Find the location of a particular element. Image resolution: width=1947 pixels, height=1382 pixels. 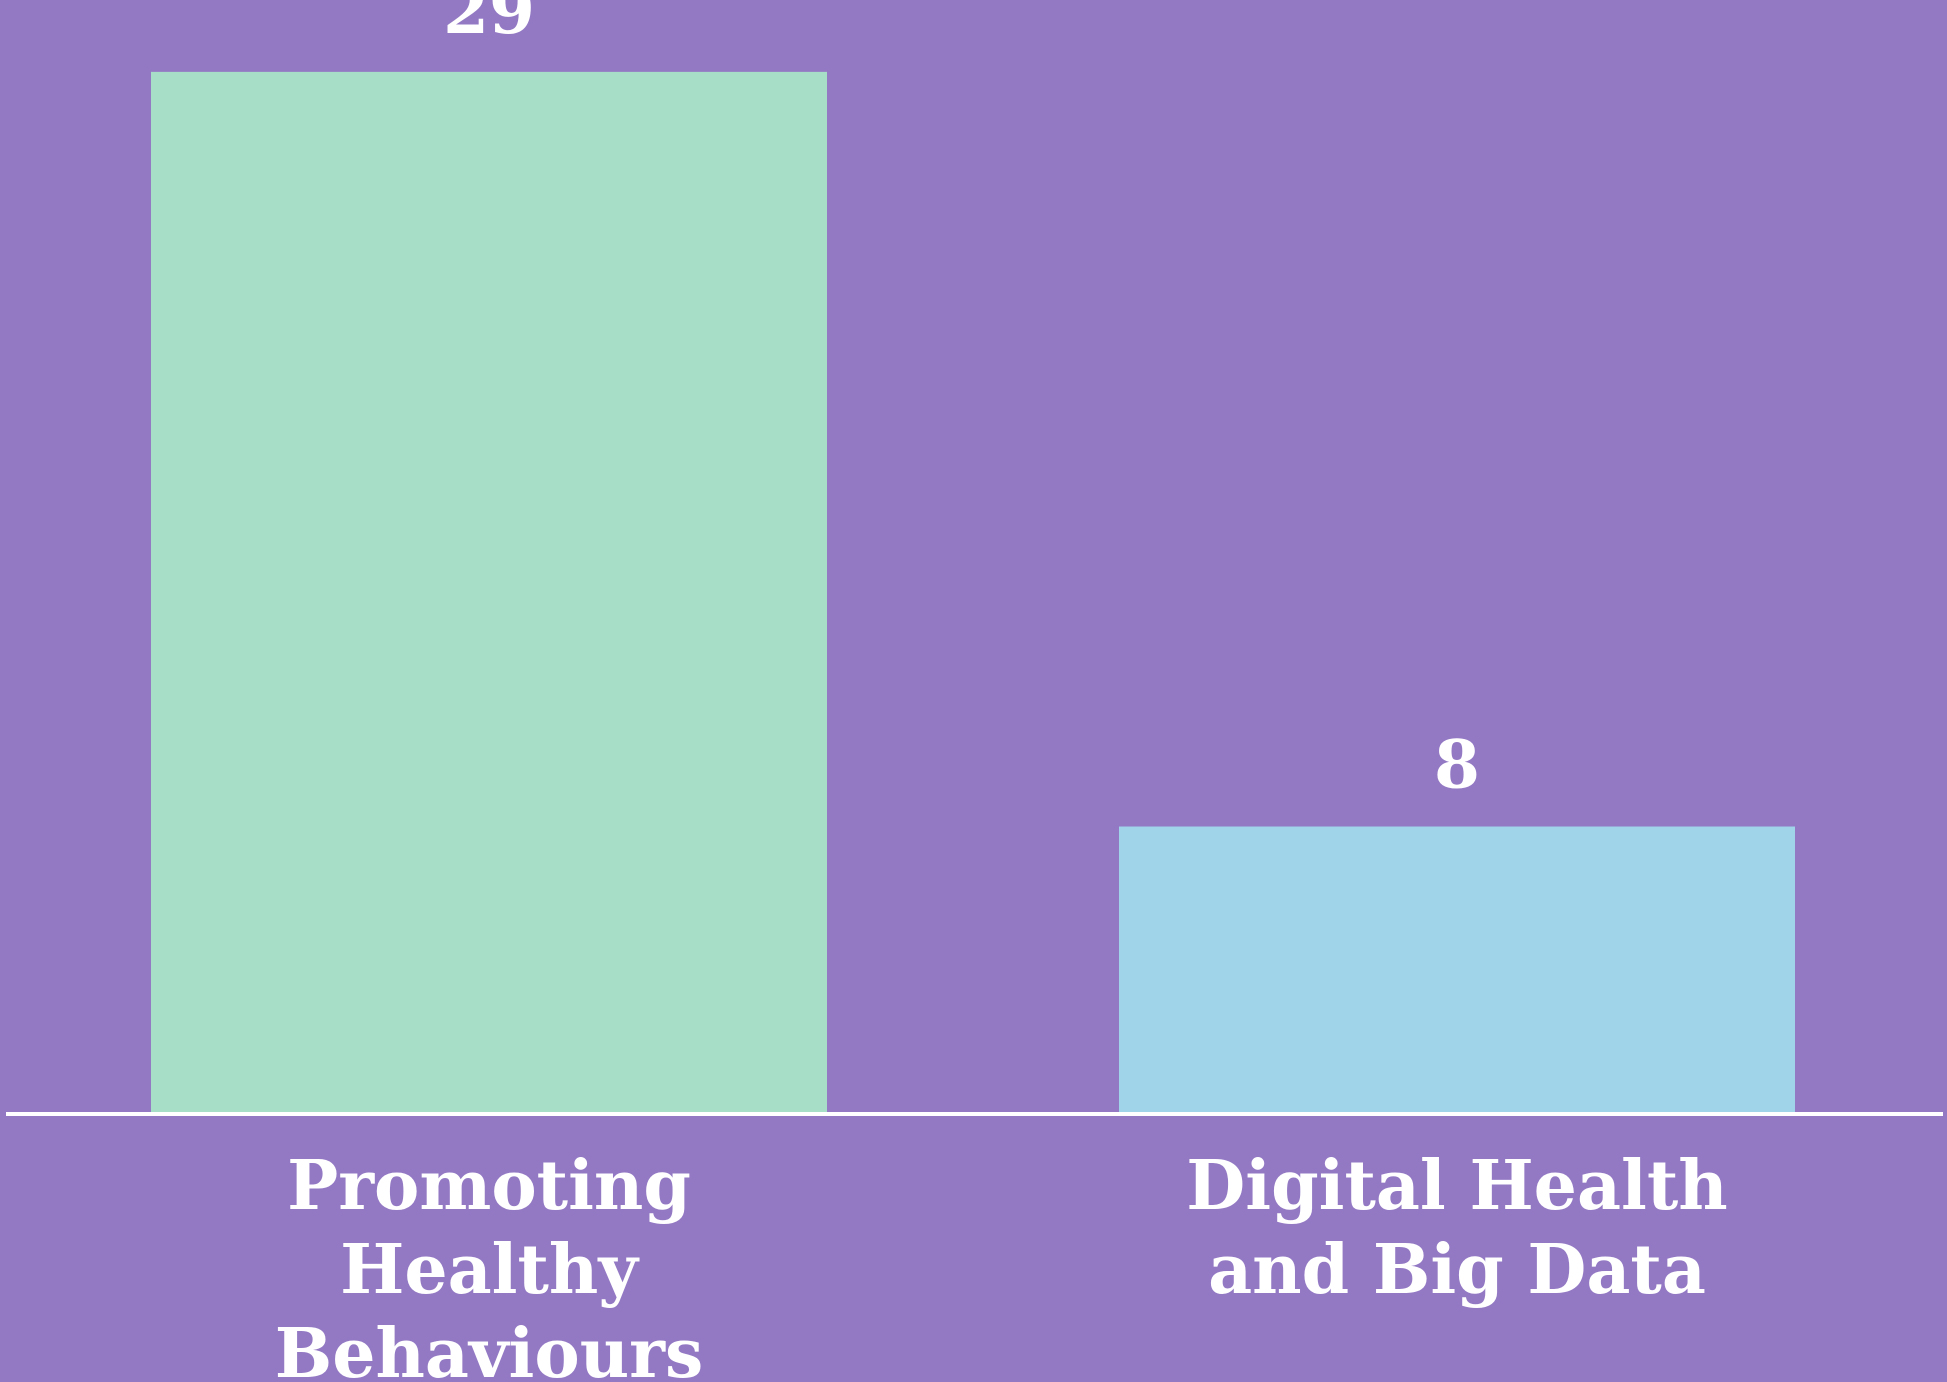

x-tick-label: Promoting Healthy Behaviours is located at coordinates (489, 1264).